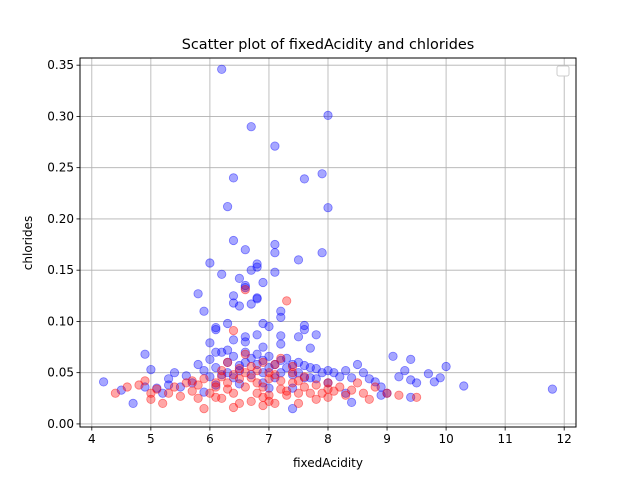 The image size is (640, 484). Describe the element at coordinates (60, 424) in the screenshot. I see `y-tick-label: 0.00` at that location.